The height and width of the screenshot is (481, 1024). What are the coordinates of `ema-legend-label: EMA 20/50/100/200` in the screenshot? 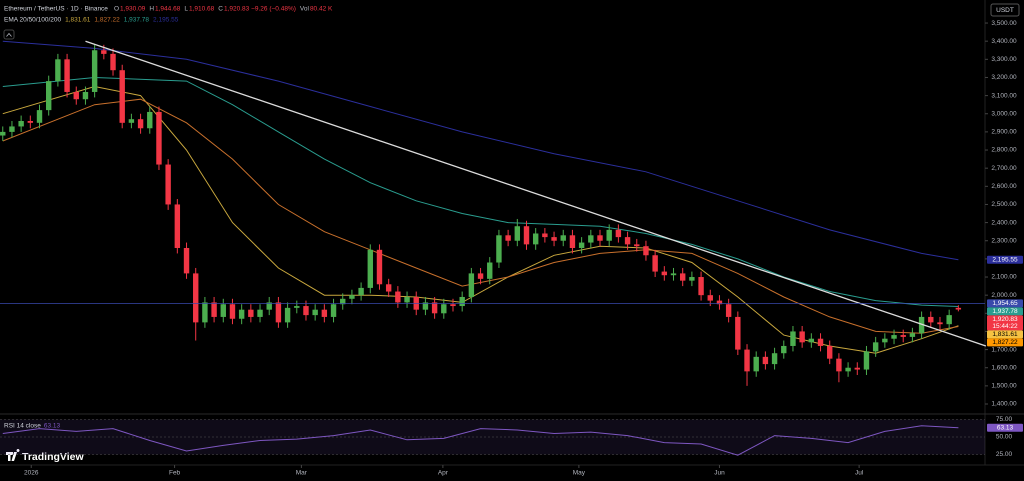 It's located at (32, 20).